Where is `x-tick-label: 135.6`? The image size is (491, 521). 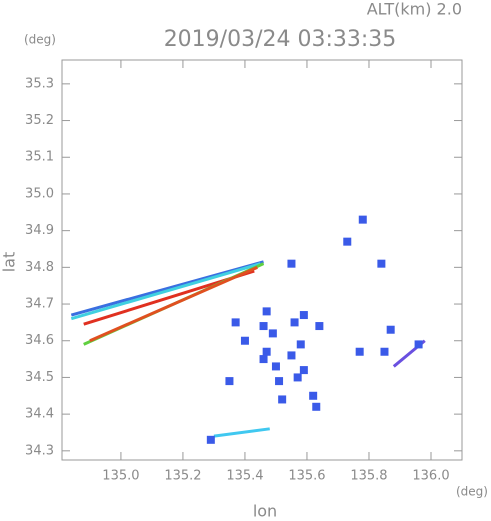 x-tick-label: 135.6 is located at coordinates (306, 476).